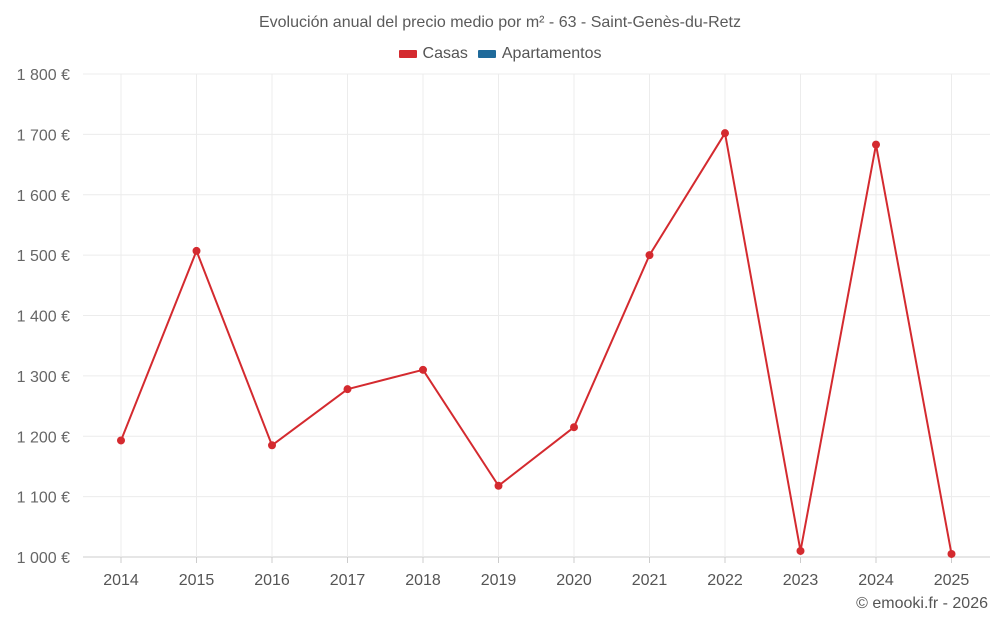 The width and height of the screenshot is (1000, 625). I want to click on x-tick-label: 2020, so click(574, 580).